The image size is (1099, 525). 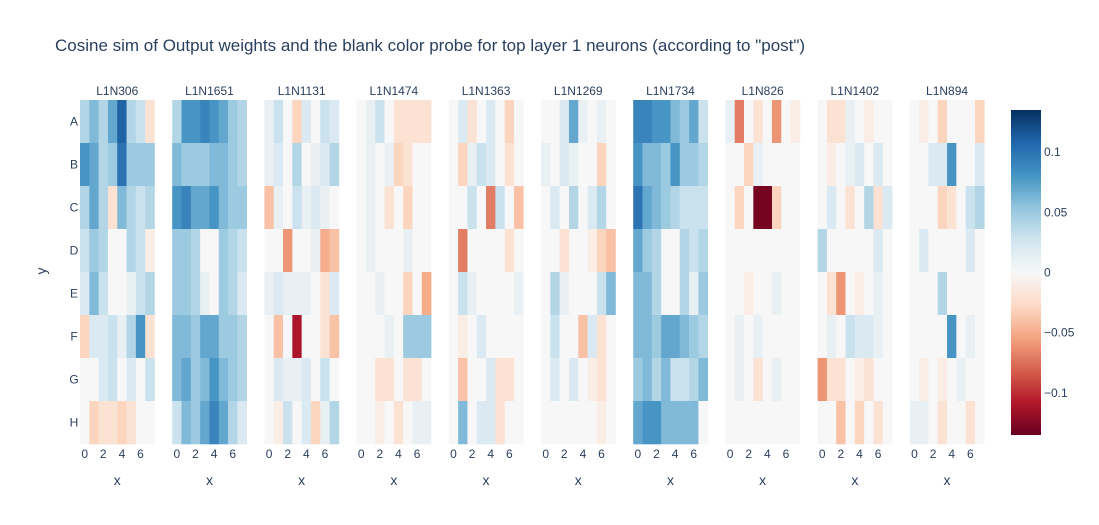 I want to click on panel-title: L1N1363, so click(x=486, y=91).